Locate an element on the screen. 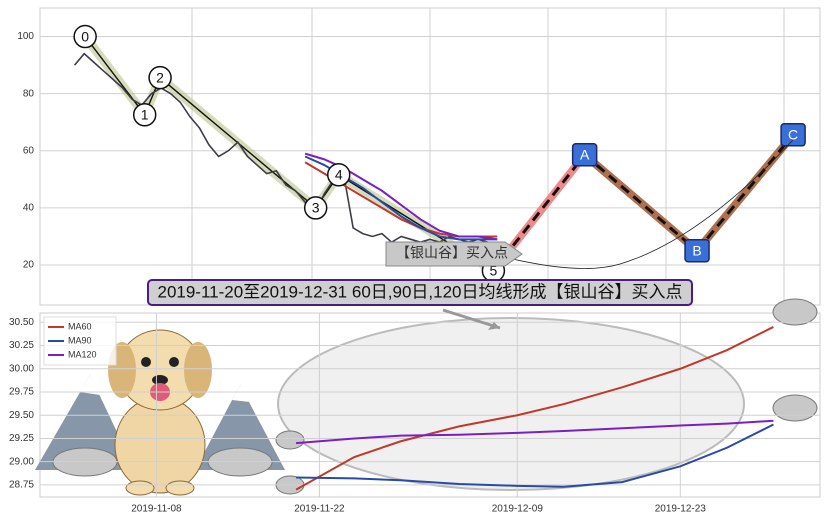 The image size is (827, 520). wave-label: B is located at coordinates (696, 250).